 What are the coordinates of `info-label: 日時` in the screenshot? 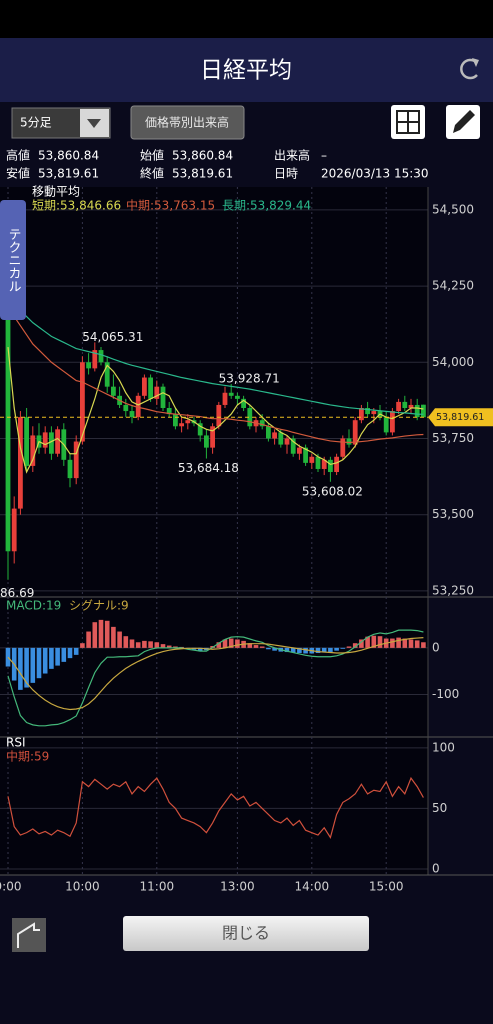 It's located at (286, 174).